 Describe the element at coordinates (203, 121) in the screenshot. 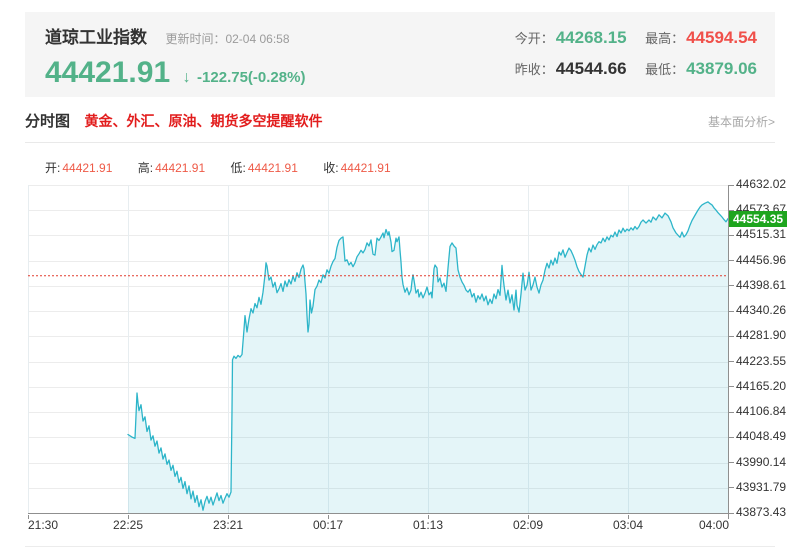

I see `promo-link: 黄金、外汇、原油、期货多空提醒软件` at that location.